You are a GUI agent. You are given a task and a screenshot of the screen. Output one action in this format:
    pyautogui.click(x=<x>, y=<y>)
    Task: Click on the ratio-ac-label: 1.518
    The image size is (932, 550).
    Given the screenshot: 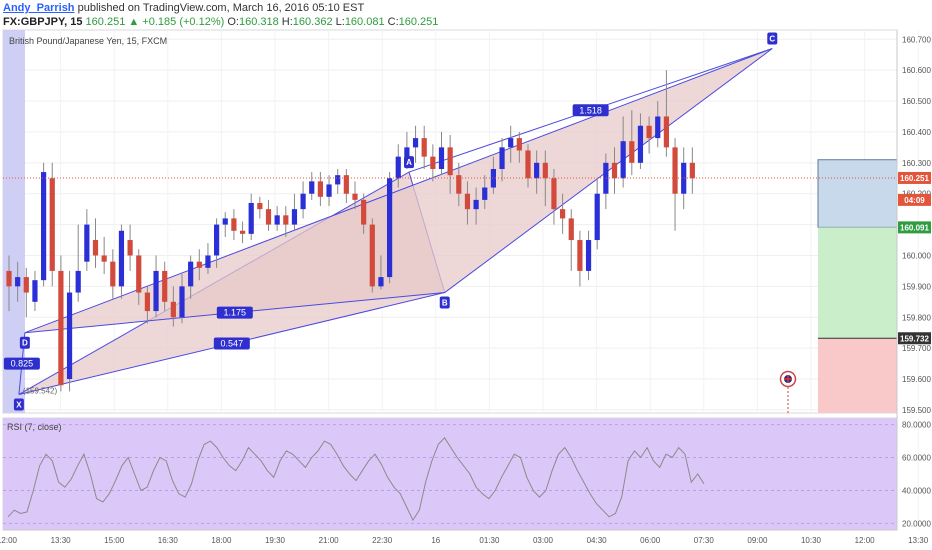 What is the action you would take?
    pyautogui.click(x=590, y=110)
    